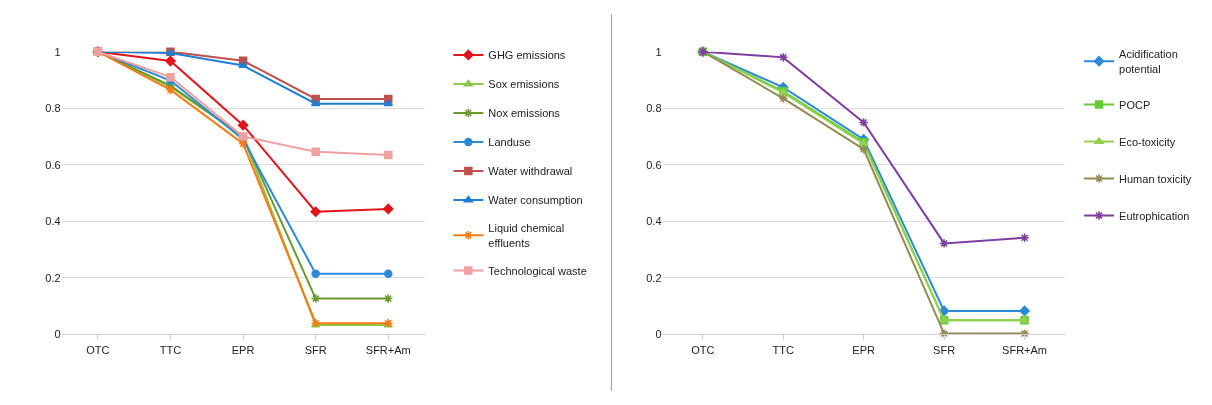 This screenshot has height=405, width=1212. I want to click on legend-label: Human toxicity, so click(1155, 178).